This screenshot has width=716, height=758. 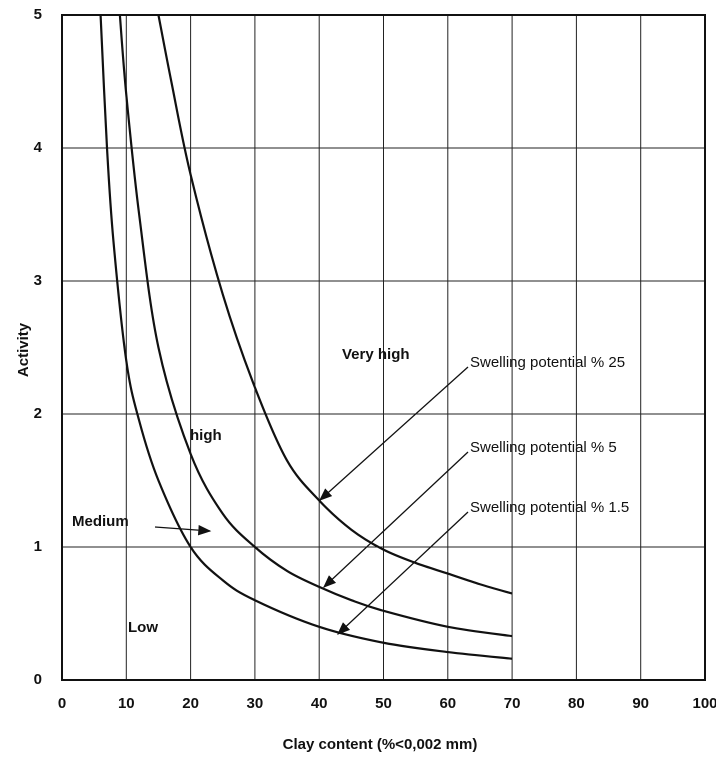 What do you see at coordinates (512, 703) in the screenshot?
I see `x-tick-label: 70` at bounding box center [512, 703].